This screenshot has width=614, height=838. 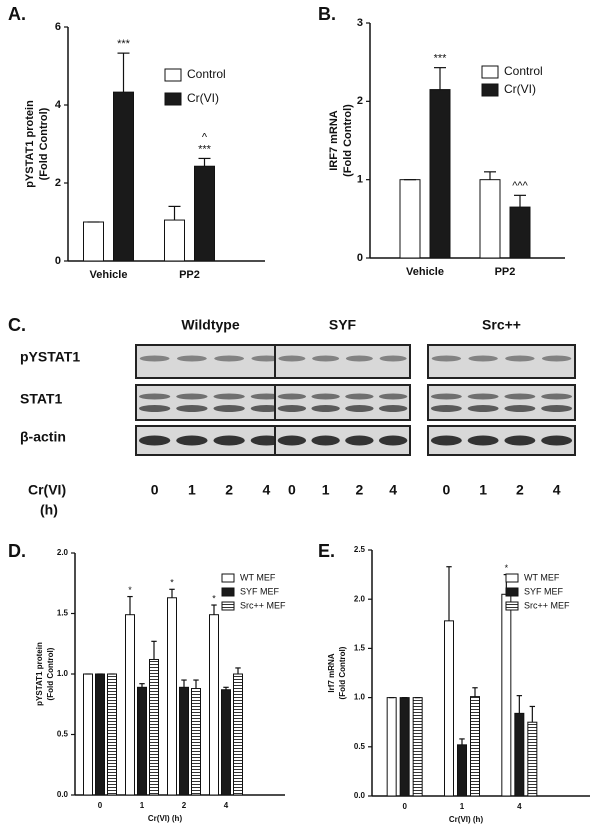 I want to click on legend-label: Src++ MEF, so click(x=547, y=605).